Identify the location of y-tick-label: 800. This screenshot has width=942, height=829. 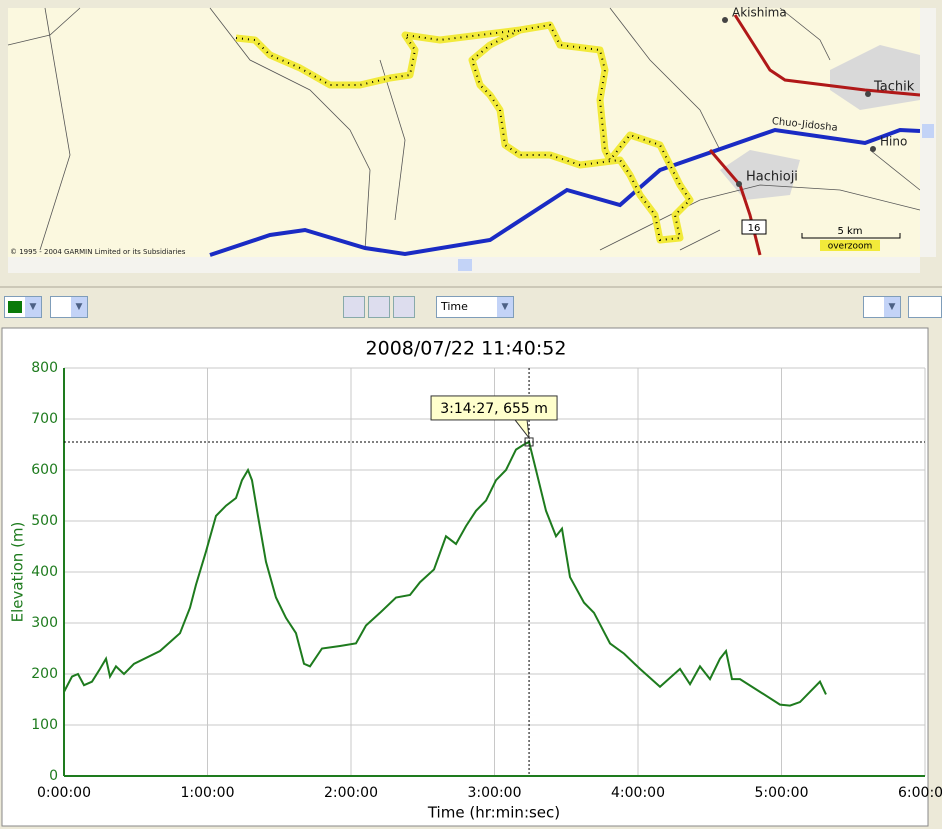
(44, 368).